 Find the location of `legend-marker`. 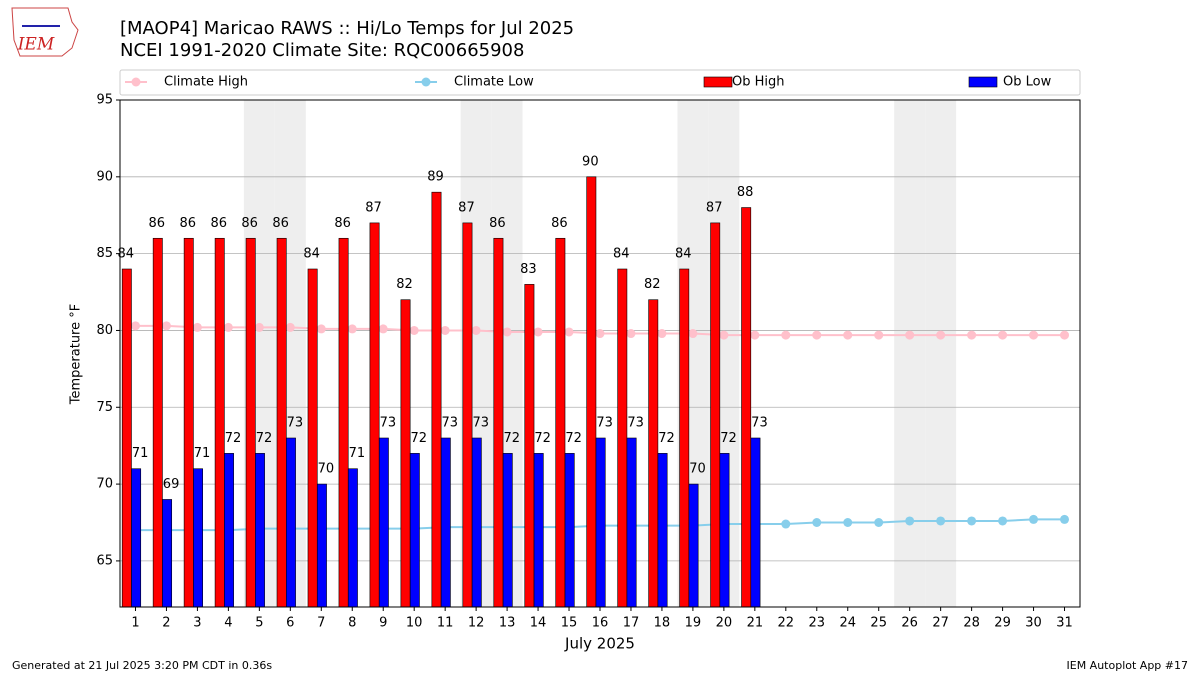

legend-marker is located at coordinates (426, 82).